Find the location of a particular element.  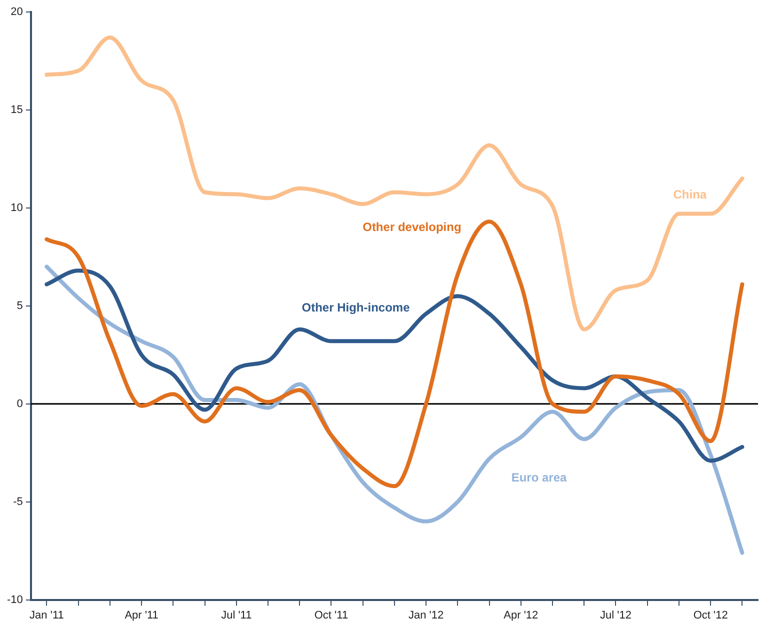

y-tick-label: -10 is located at coordinates (14, 600).